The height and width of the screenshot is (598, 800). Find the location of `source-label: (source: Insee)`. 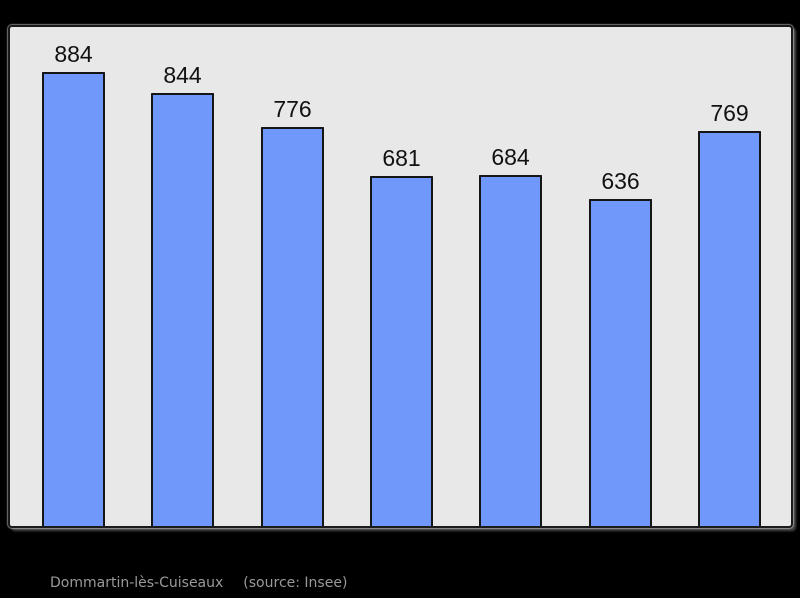

source-label: (source: Insee) is located at coordinates (295, 583).